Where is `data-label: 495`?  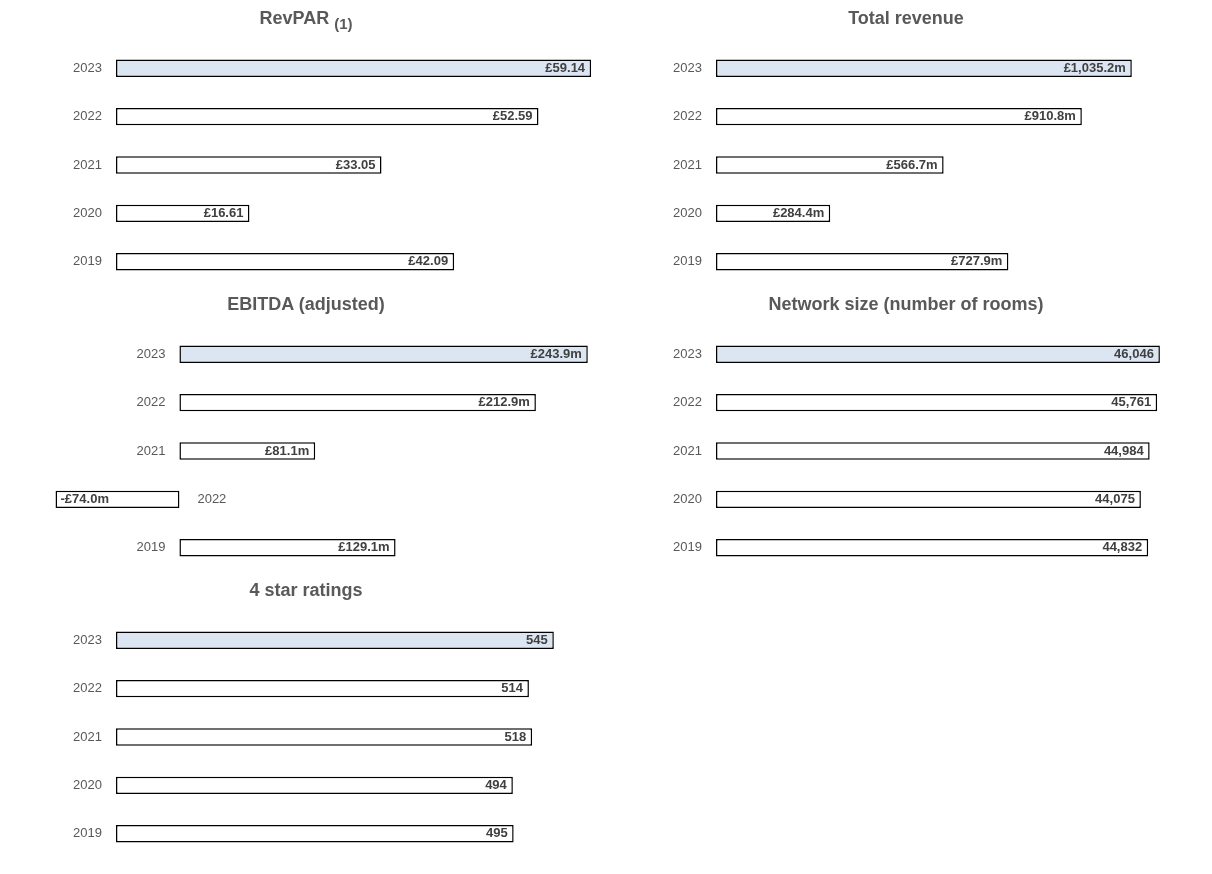 data-label: 495 is located at coordinates (496, 833).